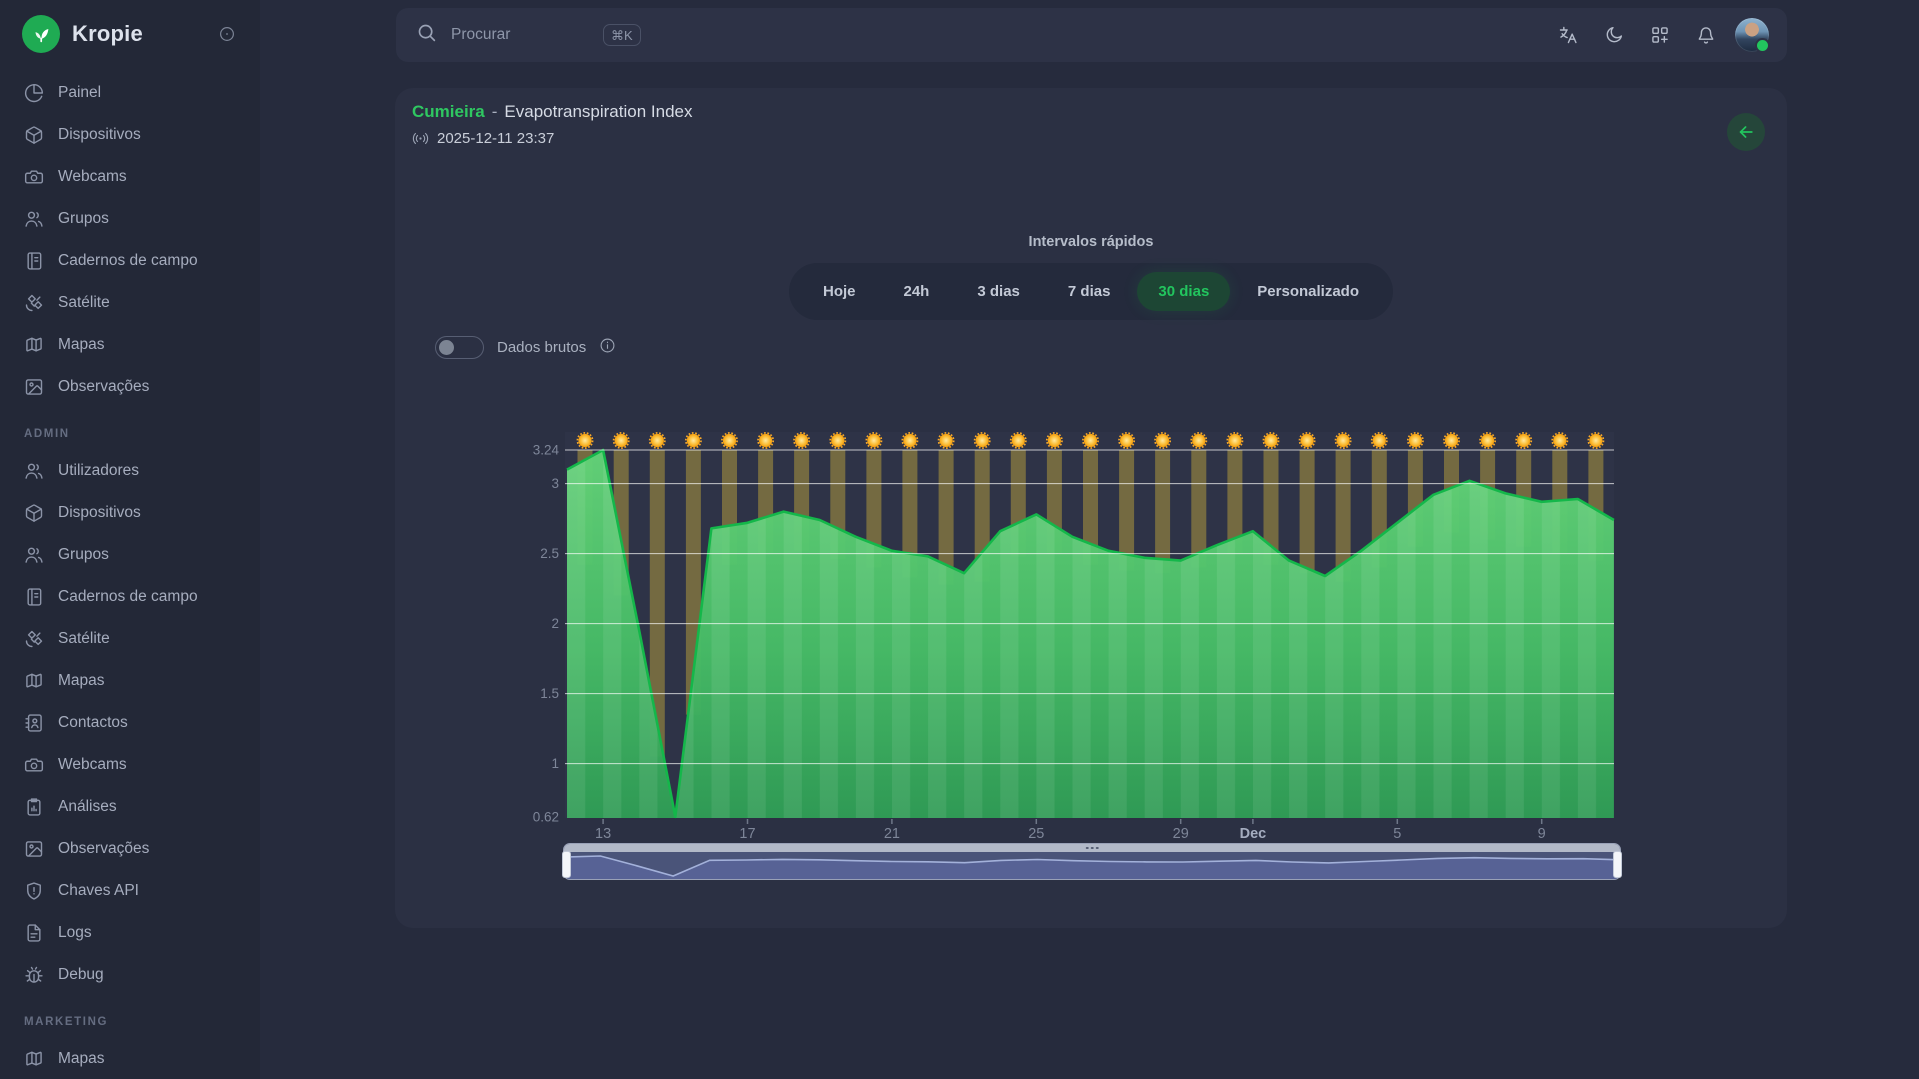  Describe the element at coordinates (546, 450) in the screenshot. I see `y-axis-tick: 3.24` at that location.